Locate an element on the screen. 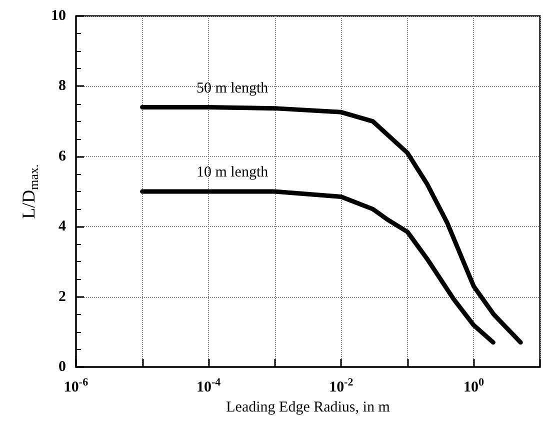  series-label: 50 m length is located at coordinates (232, 88).